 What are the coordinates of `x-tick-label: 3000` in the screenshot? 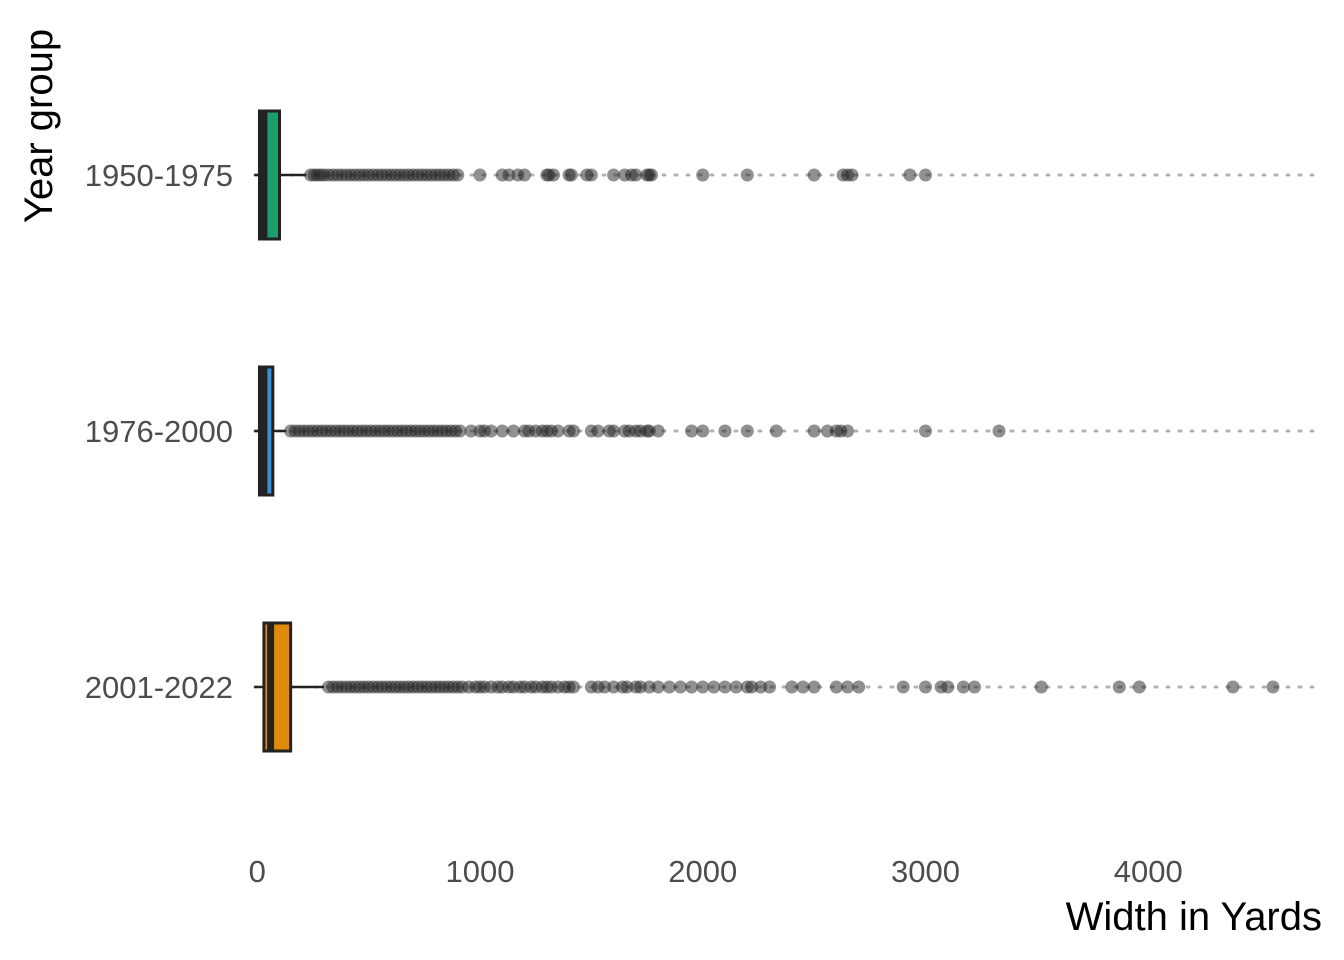 It's located at (925, 871).